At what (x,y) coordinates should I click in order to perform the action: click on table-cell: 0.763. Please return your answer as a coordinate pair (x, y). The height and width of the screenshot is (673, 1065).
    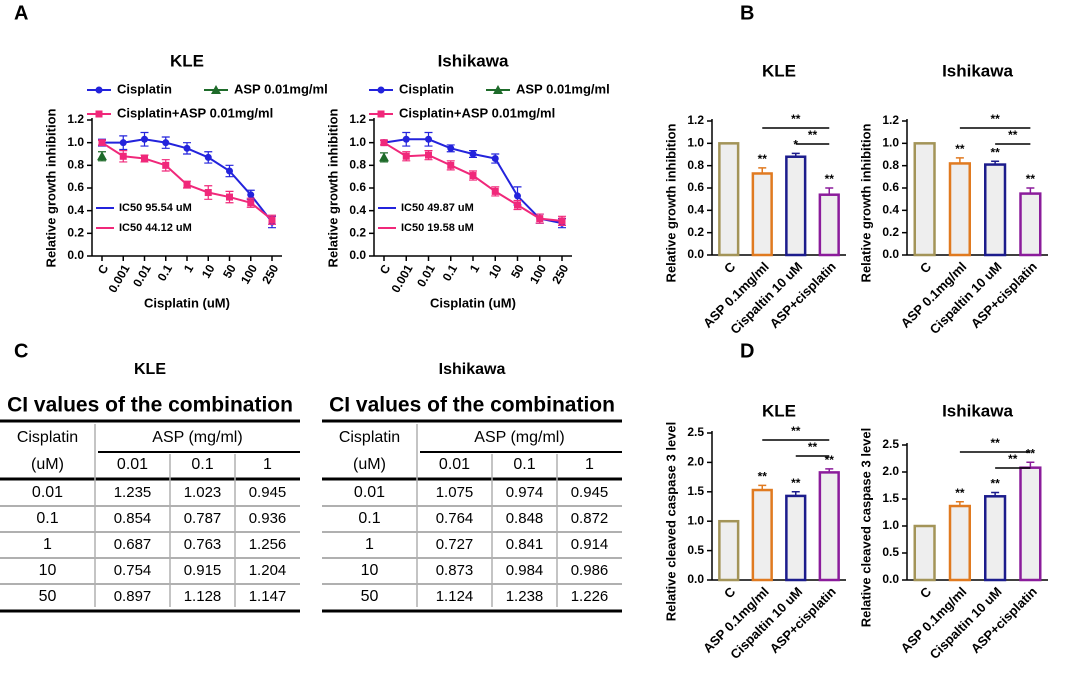
    Looking at the image, I should click on (203, 544).